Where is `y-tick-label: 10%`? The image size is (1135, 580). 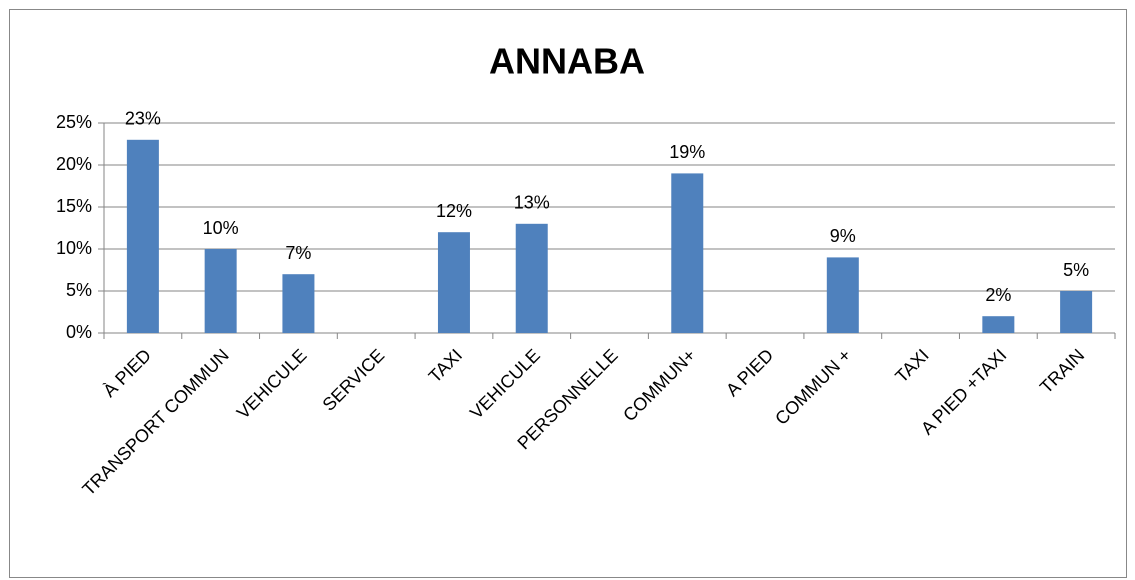 y-tick-label: 10% is located at coordinates (74, 248).